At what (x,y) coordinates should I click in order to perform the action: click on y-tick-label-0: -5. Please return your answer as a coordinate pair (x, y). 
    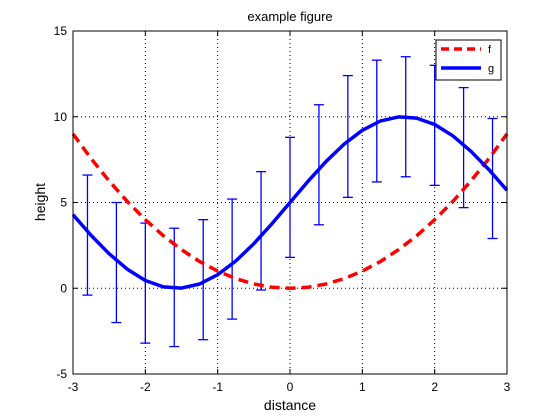
    Looking at the image, I should click on (61, 374).